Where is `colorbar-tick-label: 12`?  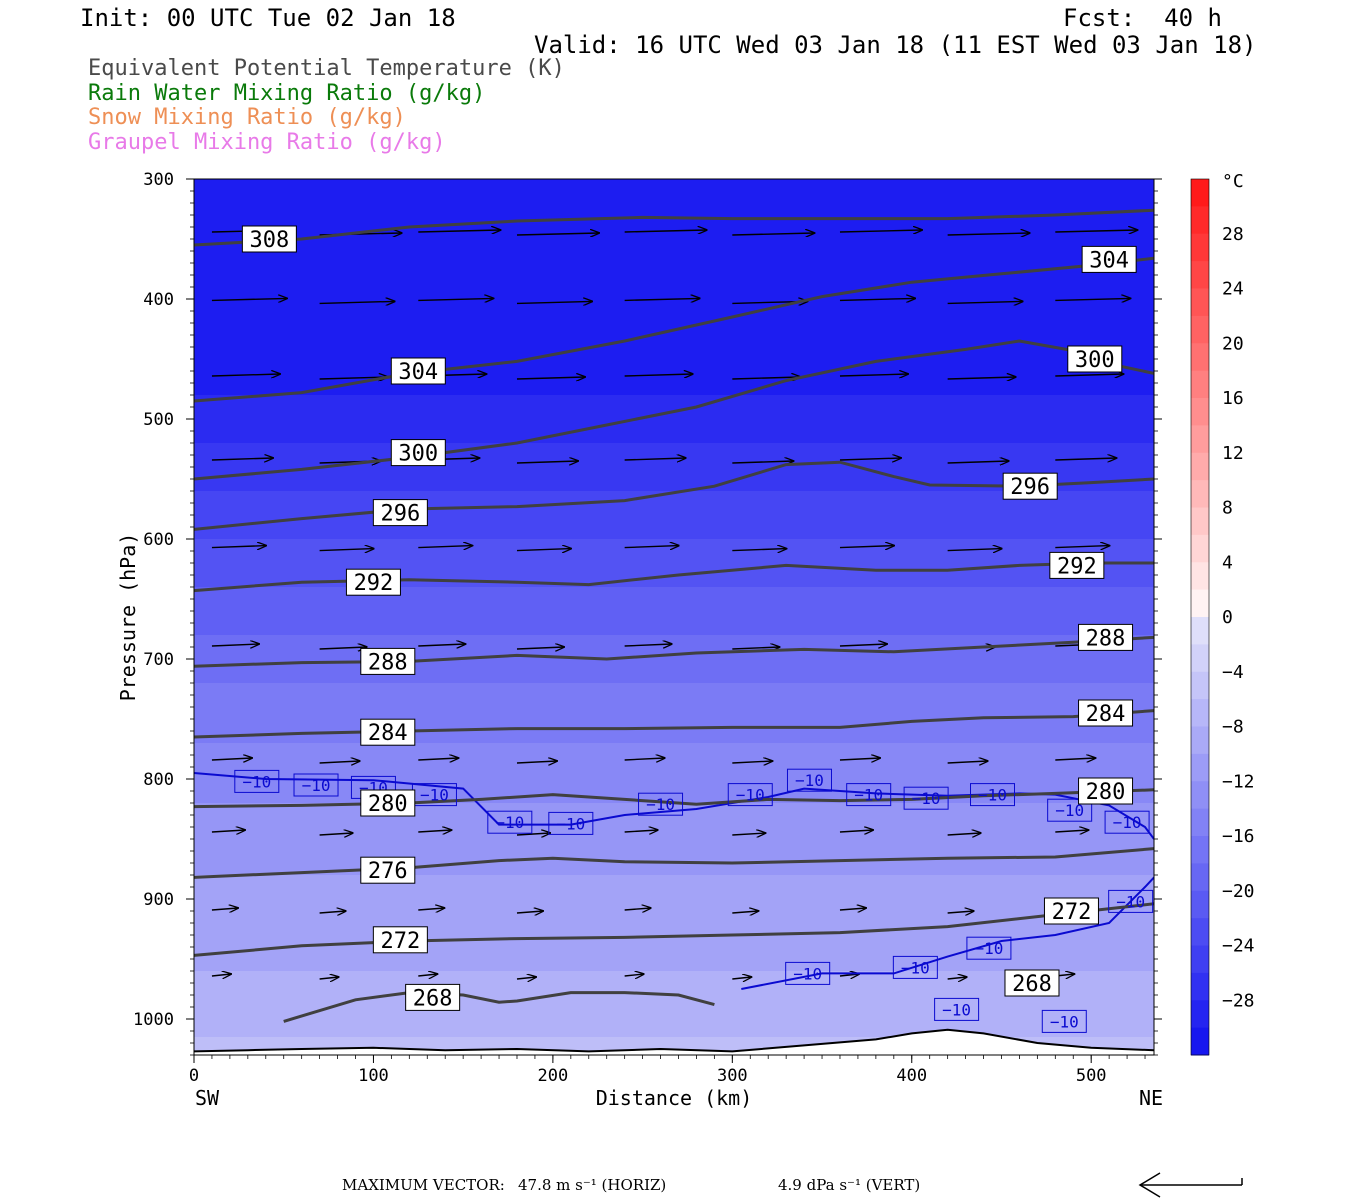 colorbar-tick-label: 12 is located at coordinates (1233, 453).